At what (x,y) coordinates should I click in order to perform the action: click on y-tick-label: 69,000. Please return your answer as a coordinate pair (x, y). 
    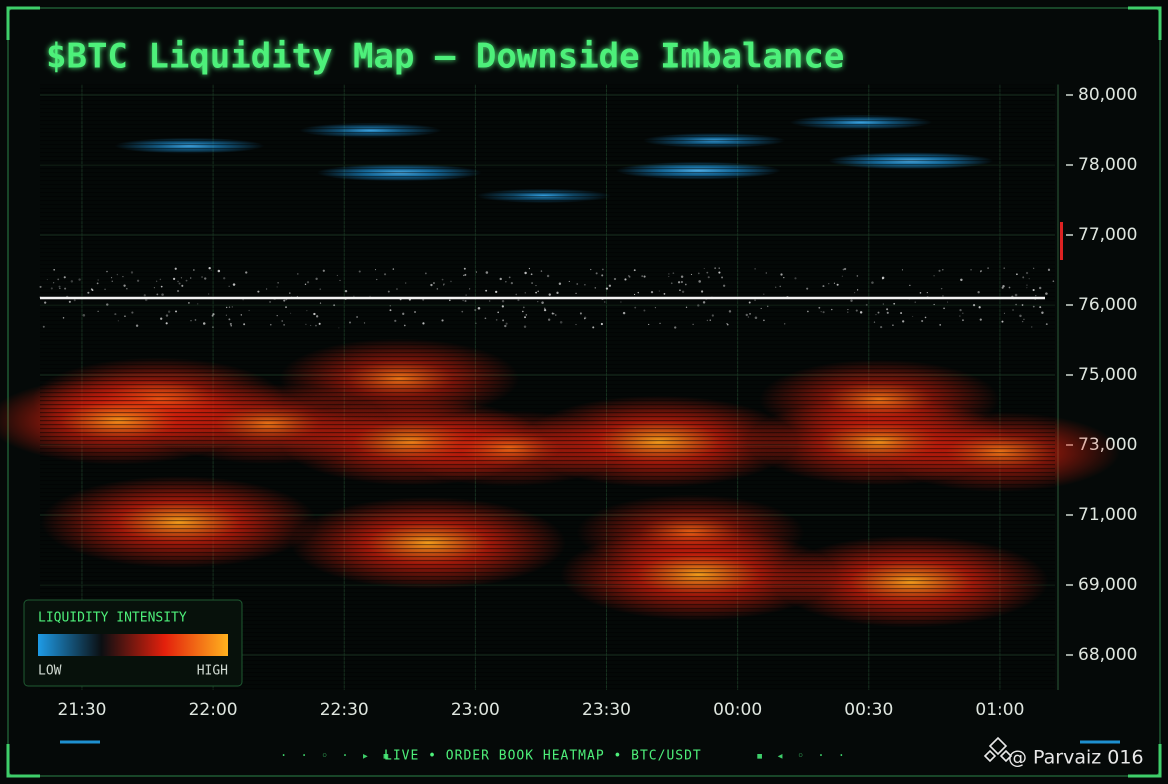
    Looking at the image, I should click on (1107, 585).